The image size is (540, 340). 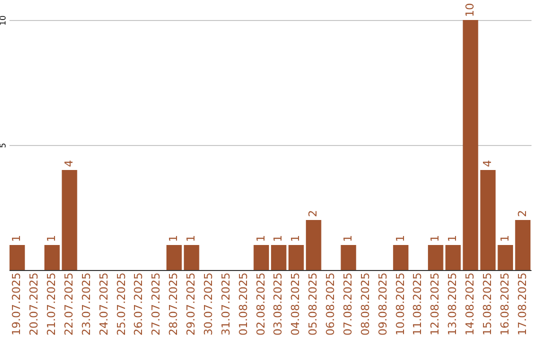 I want to click on y-tick-label: 5, so click(x=4, y=145).